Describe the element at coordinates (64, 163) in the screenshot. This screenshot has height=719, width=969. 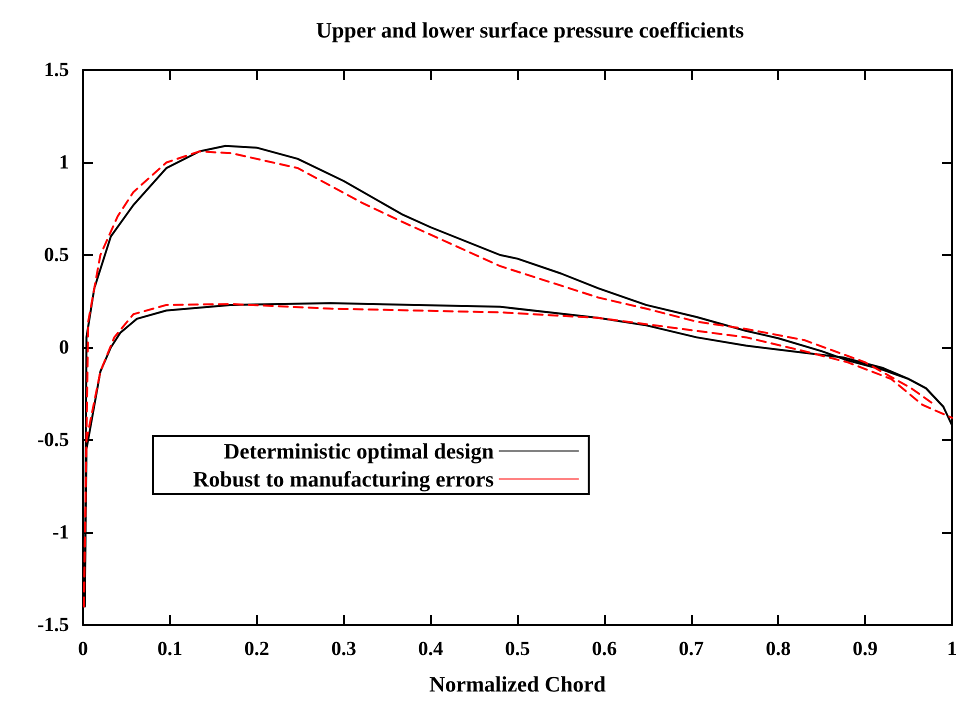
I see `y-tick-label: 1` at that location.